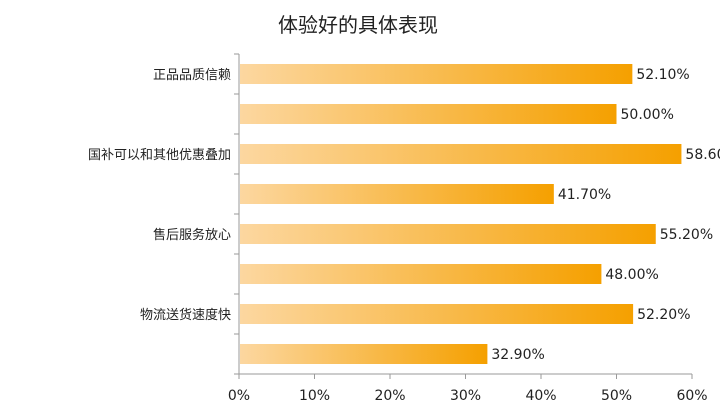  Describe the element at coordinates (631, 275) in the screenshot. I see `data-label: 48.00%` at that location.